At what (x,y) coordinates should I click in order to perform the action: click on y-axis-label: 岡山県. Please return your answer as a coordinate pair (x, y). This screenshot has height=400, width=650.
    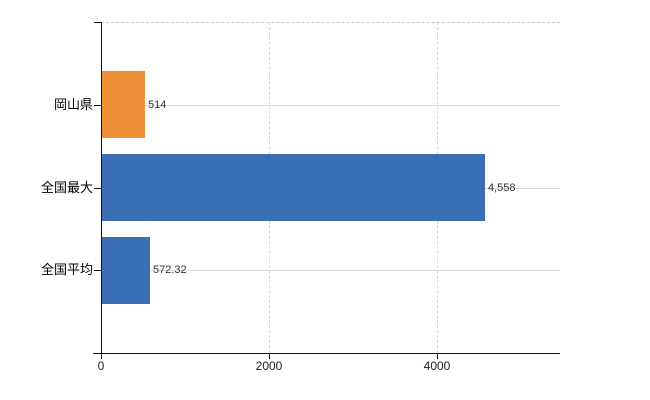
    Looking at the image, I should click on (73, 104).